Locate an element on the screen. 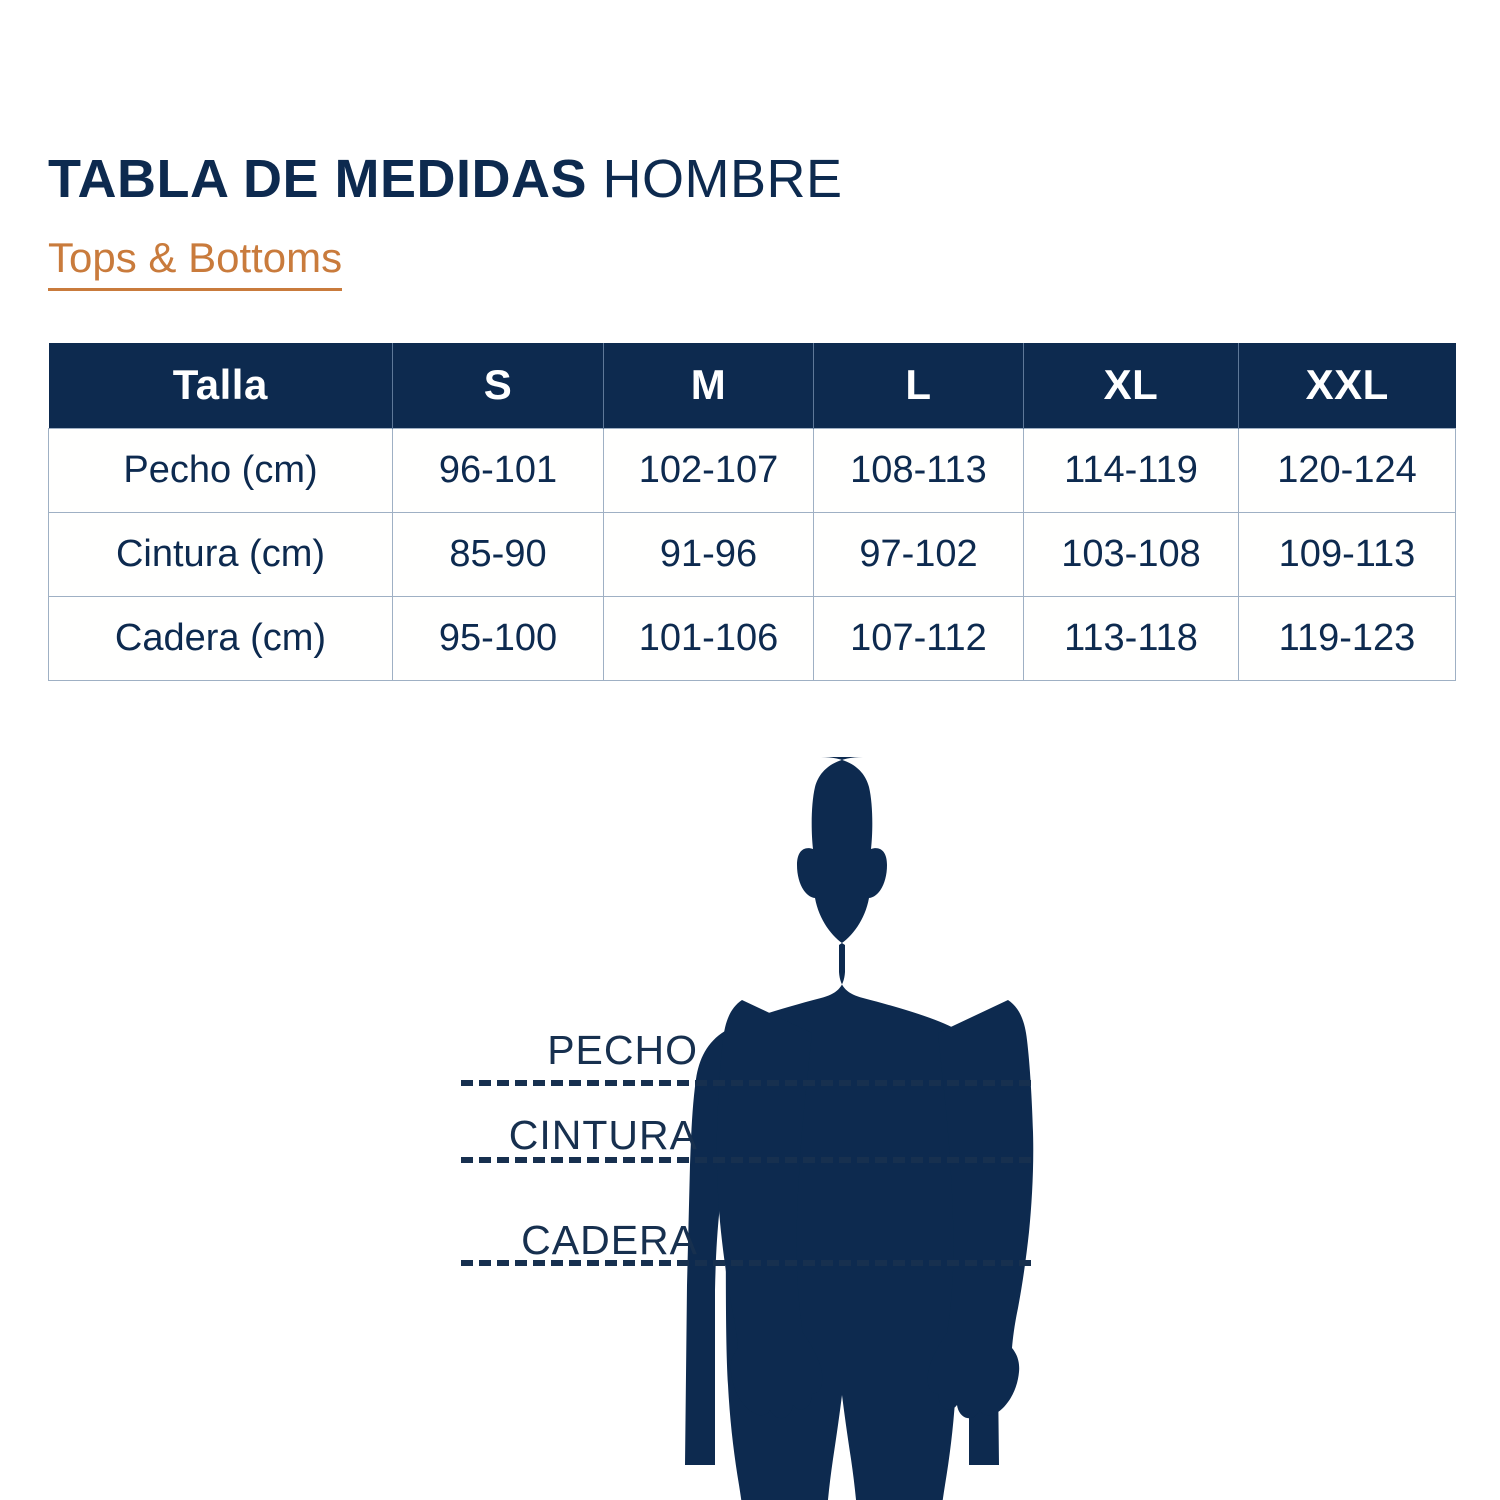 The image size is (1500, 1500). table-header-row: Talla S M L XL XXL is located at coordinates (752, 385).